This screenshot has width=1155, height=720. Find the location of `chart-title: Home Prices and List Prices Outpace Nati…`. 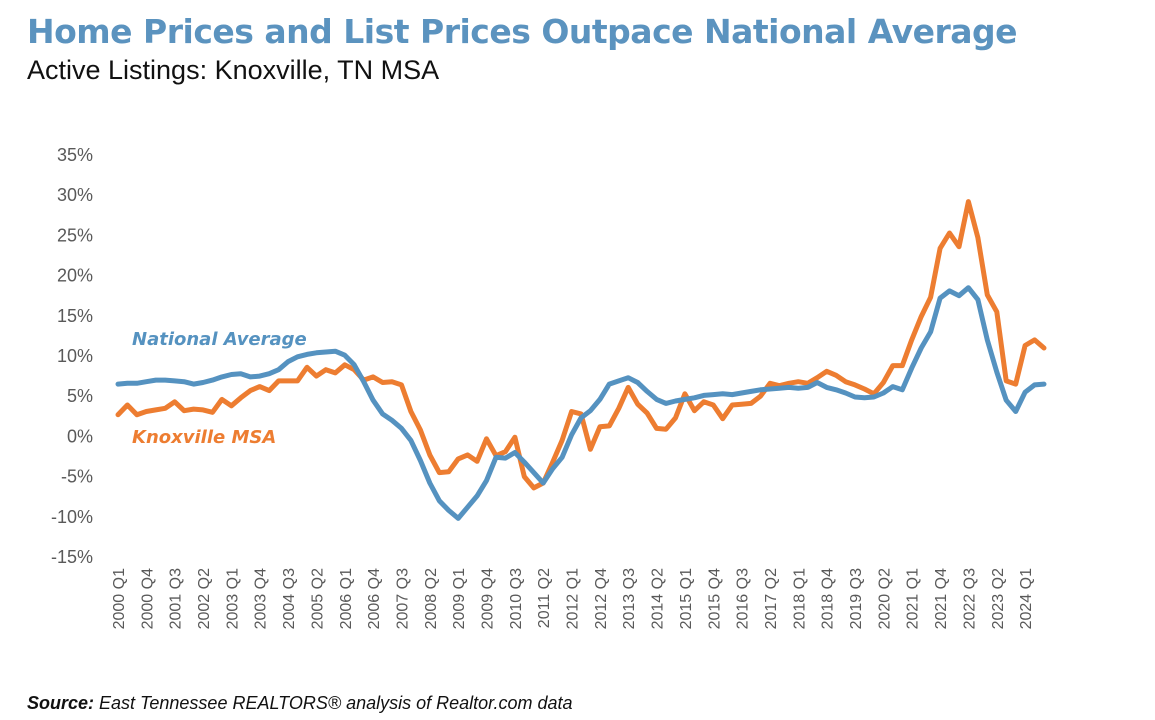

chart-title: Home Prices and List Prices Outpace Nati… is located at coordinates (522, 31).